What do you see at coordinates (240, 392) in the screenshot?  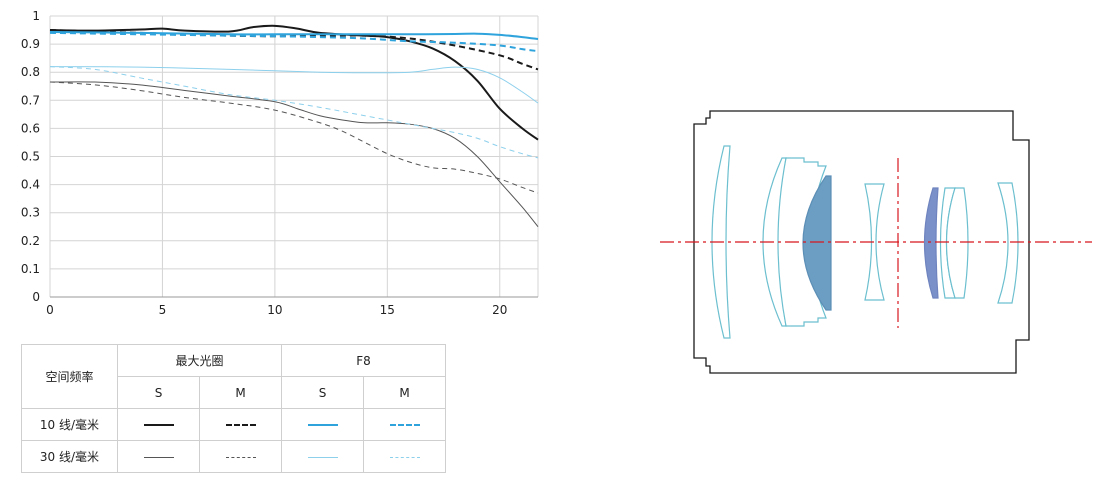 I see `max-aperture-m-header: M` at bounding box center [240, 392].